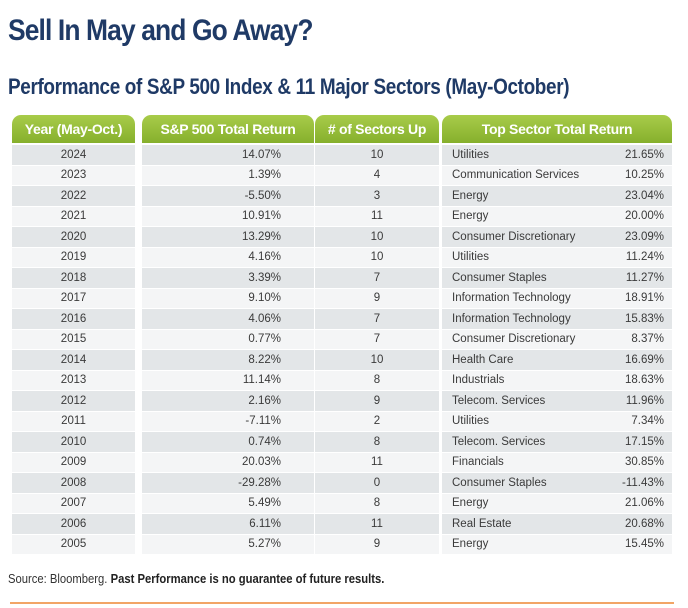 Image resolution: width=688 pixels, height=608 pixels. Describe the element at coordinates (73, 421) in the screenshot. I see `year-cell: 2011` at that location.